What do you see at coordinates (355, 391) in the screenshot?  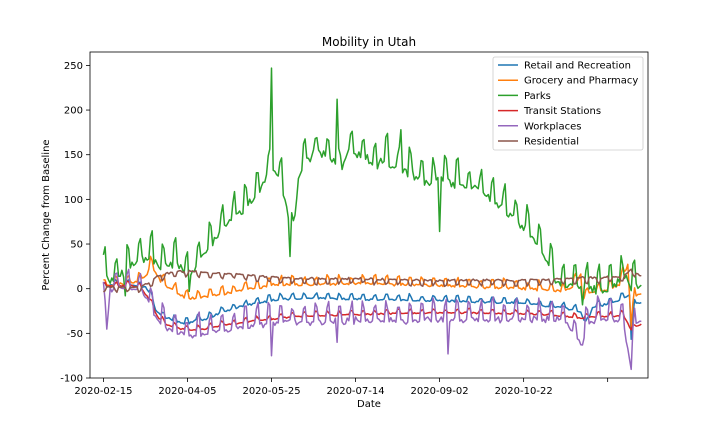 I see `x-tick-label: 2020-07-14` at bounding box center [355, 391].